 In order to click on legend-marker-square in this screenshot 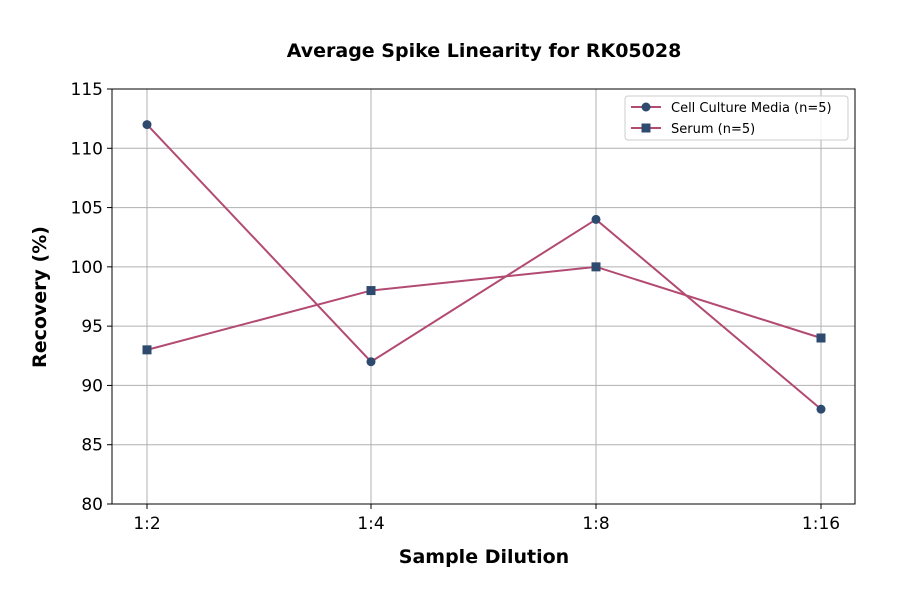, I will do `click(646, 128)`.